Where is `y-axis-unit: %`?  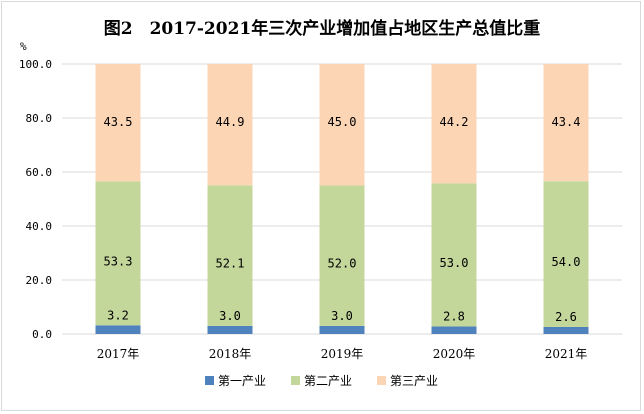
y-axis-unit: % is located at coordinates (23, 46).